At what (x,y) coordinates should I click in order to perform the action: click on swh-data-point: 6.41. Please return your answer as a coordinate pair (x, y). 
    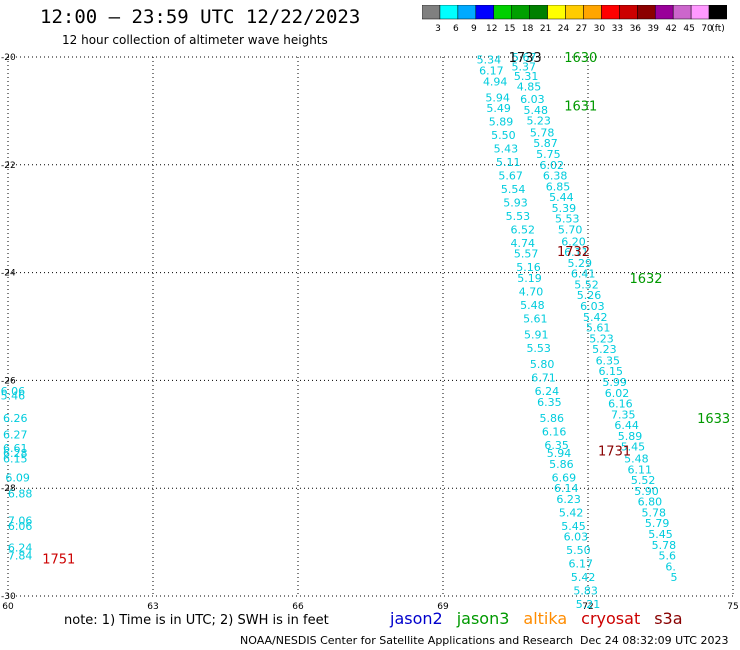
    Looking at the image, I should click on (583, 274).